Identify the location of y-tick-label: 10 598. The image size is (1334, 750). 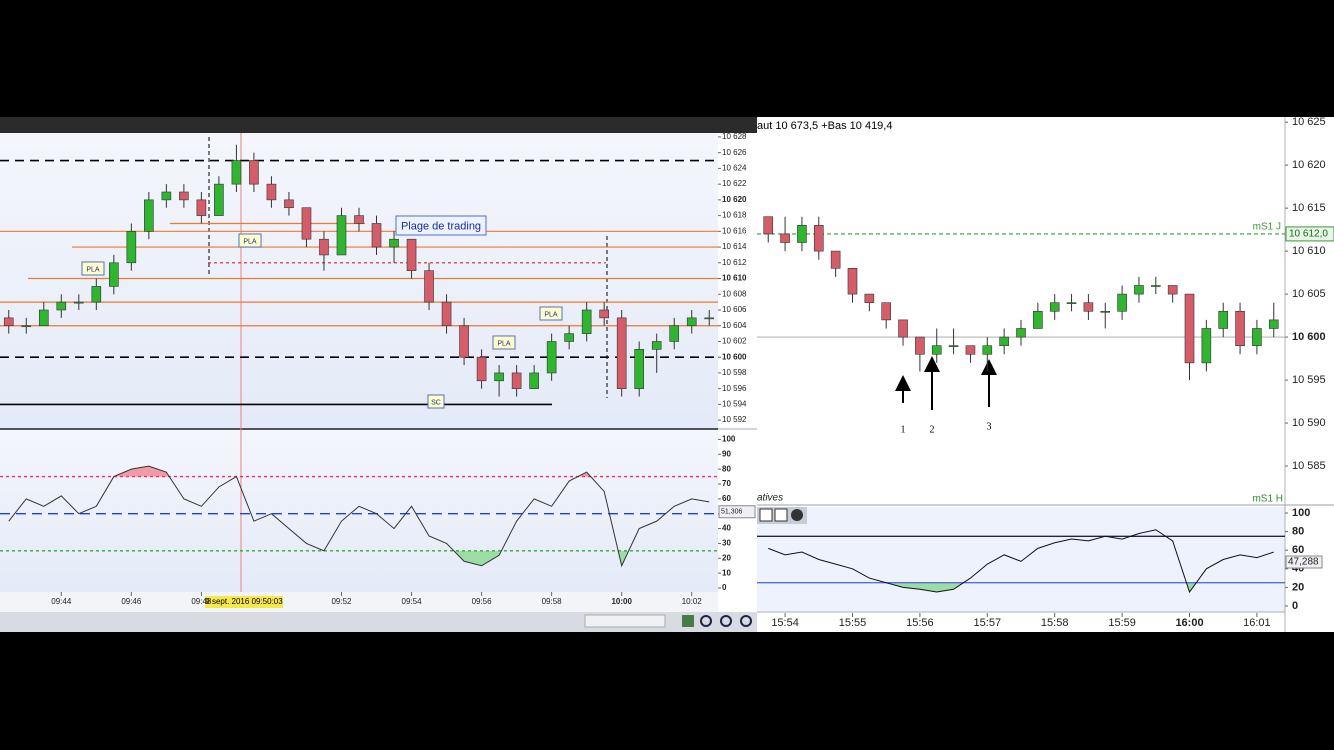
(734, 372).